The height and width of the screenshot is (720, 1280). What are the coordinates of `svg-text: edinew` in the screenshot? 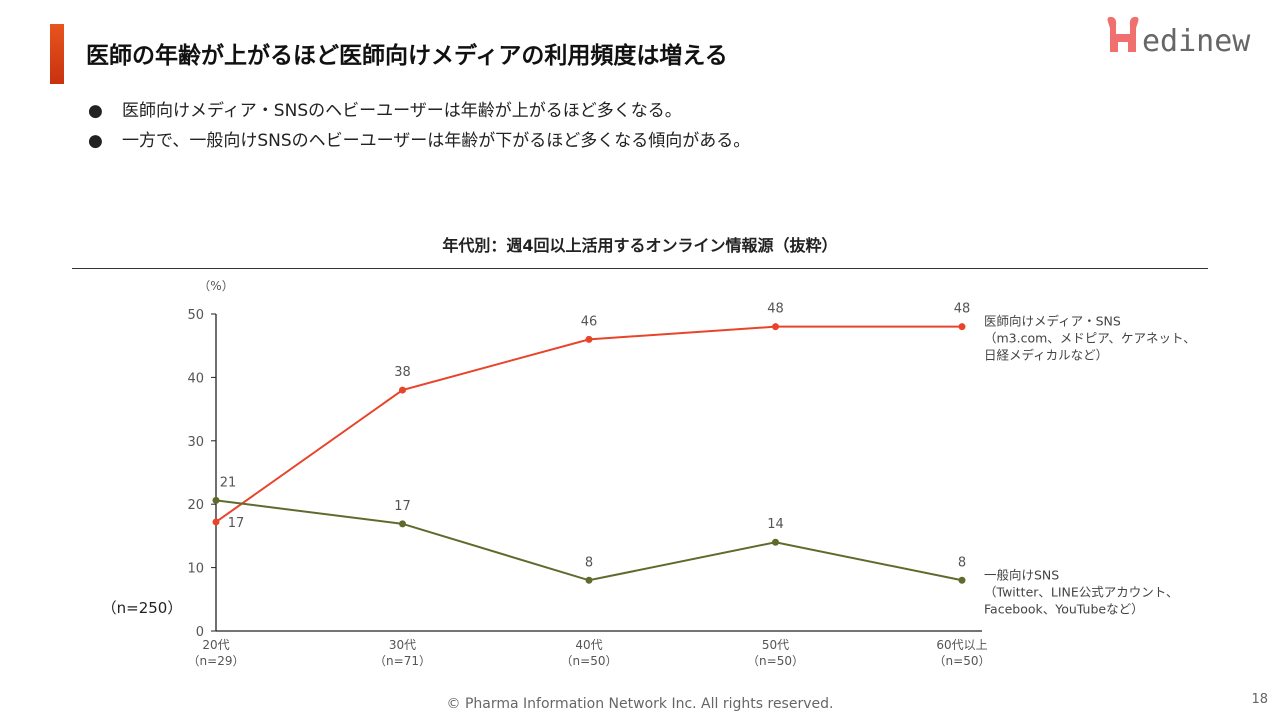 It's located at (1196, 41).